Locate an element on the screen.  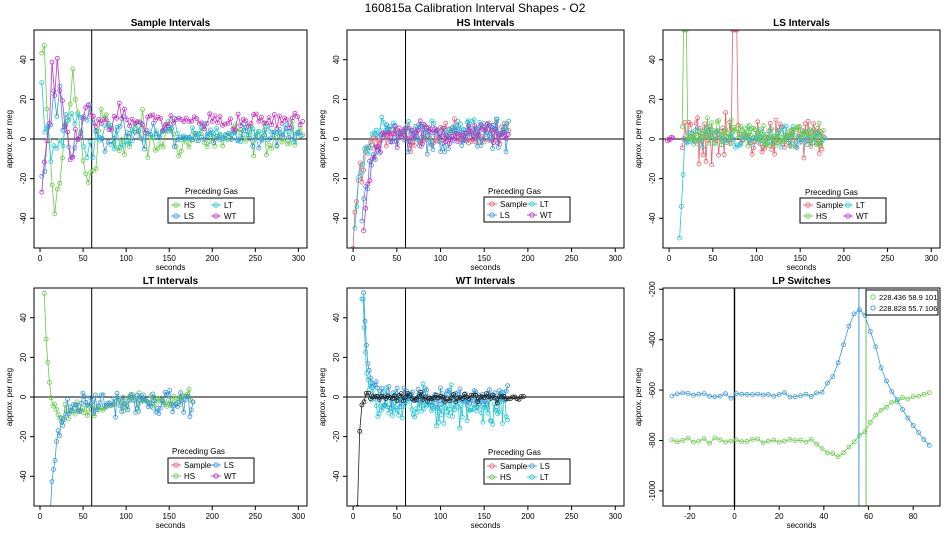
legend-box is located at coordinates (527, 209).